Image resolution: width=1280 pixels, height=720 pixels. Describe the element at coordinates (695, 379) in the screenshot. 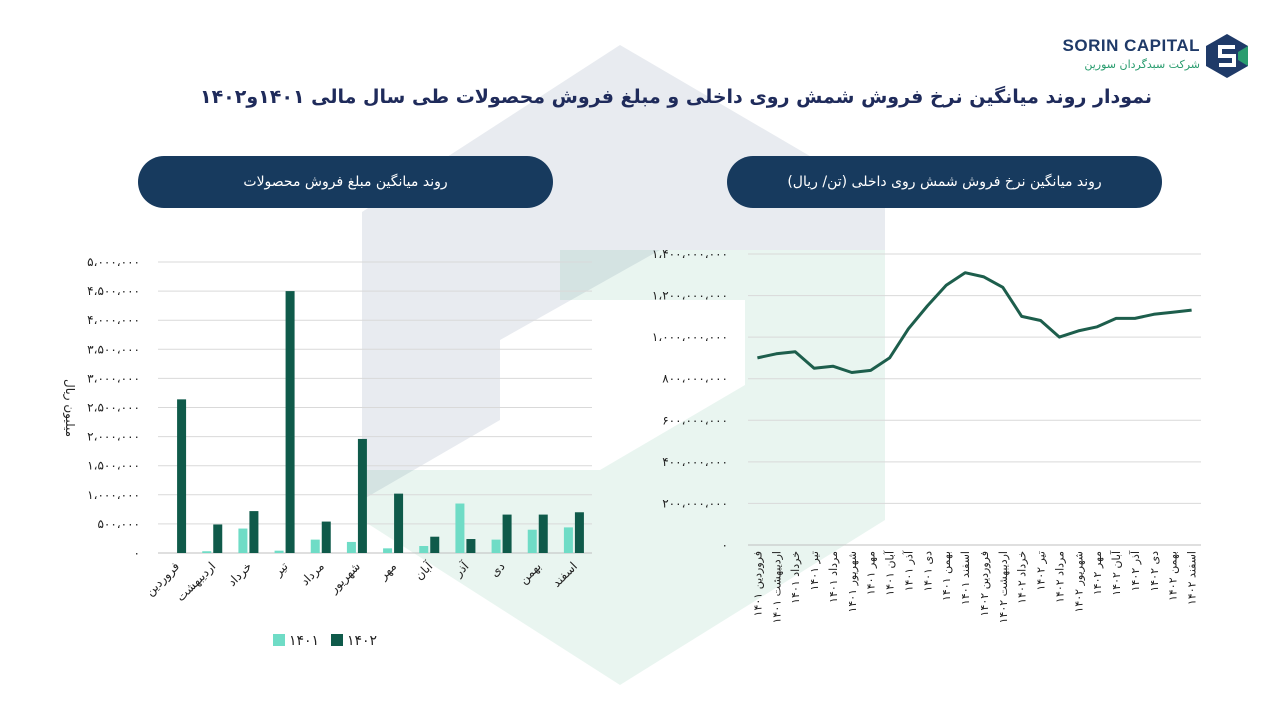

I see `y-tick-label: ۸۰۰،۰۰۰،۰۰۰` at that location.